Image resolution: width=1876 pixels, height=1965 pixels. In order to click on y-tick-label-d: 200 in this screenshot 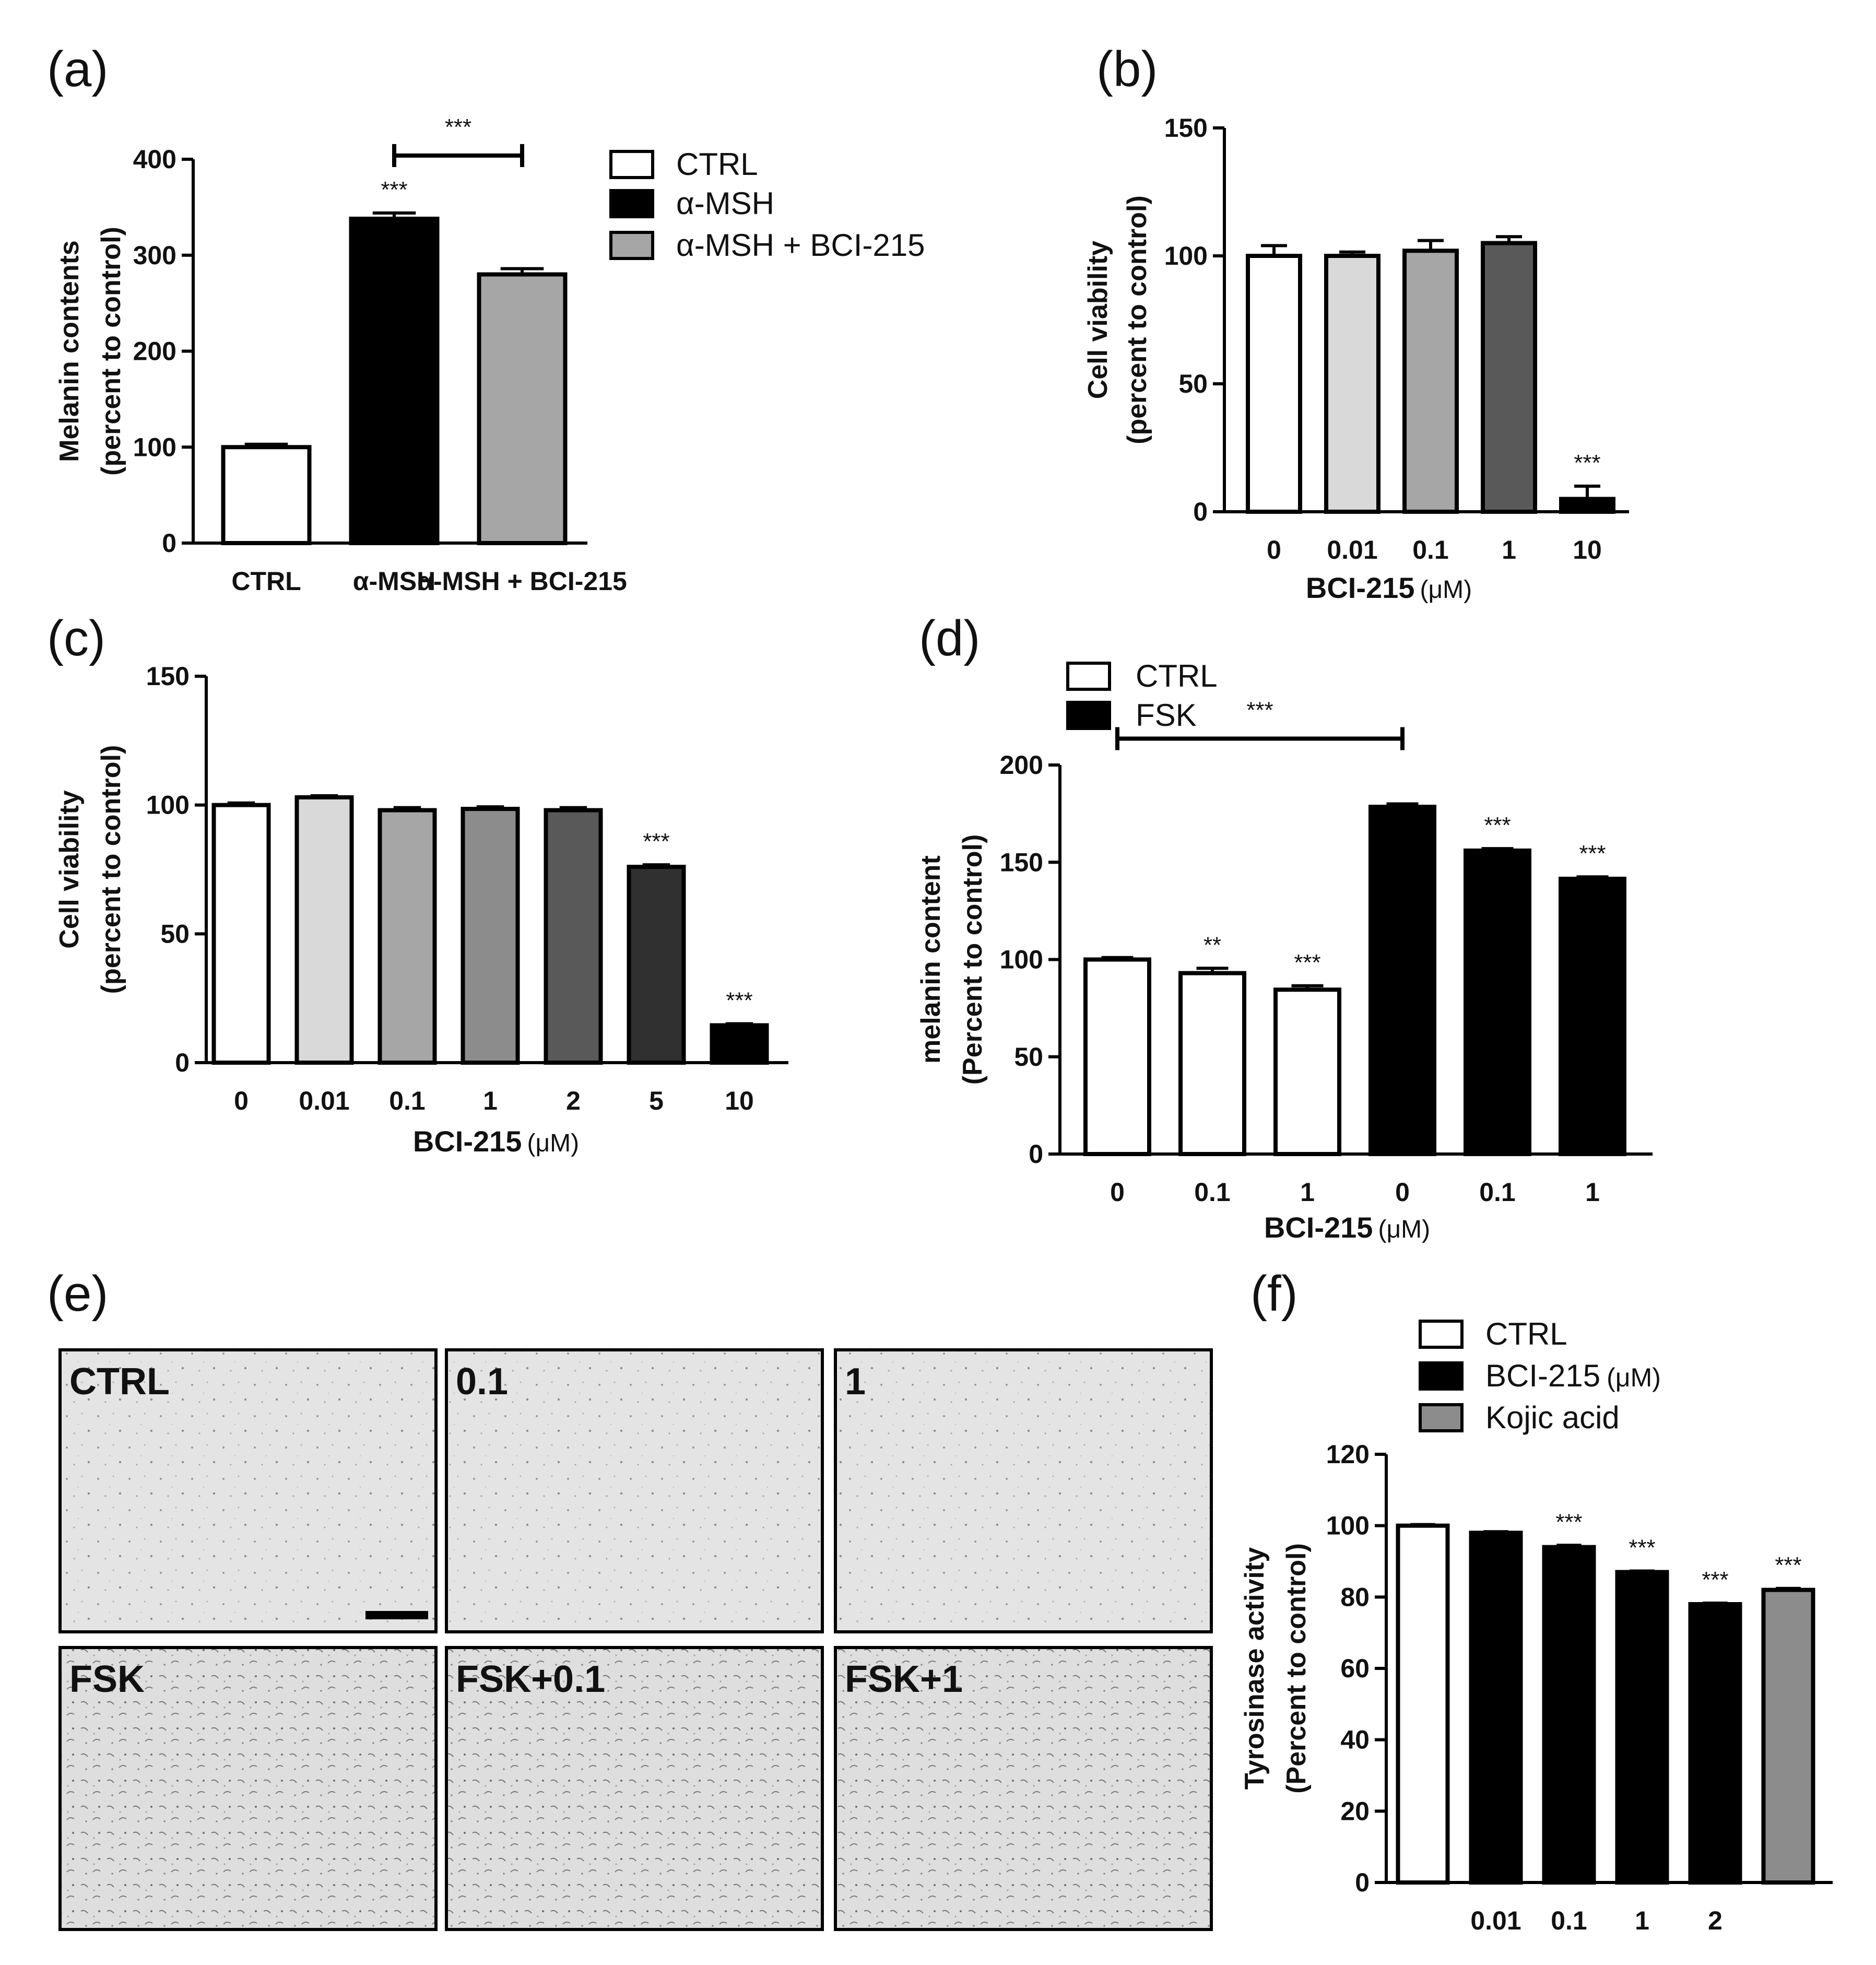, I will do `click(1021, 765)`.